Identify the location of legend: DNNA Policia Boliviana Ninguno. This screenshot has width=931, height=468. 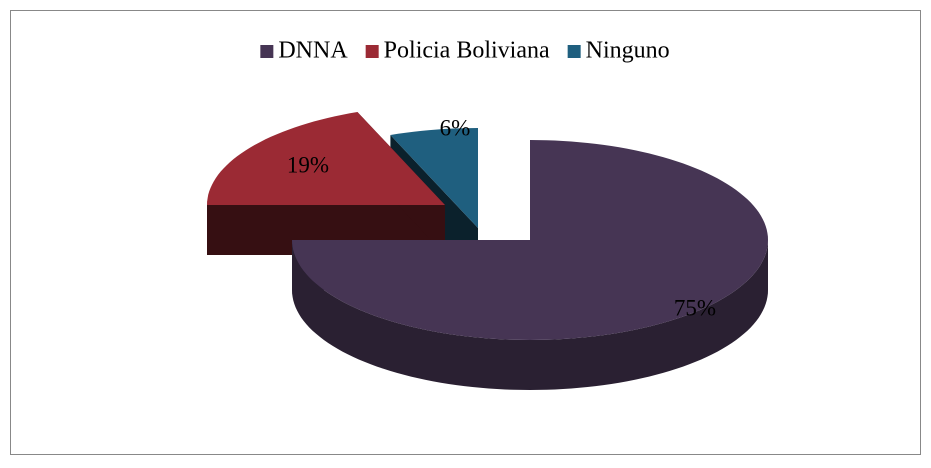
(465, 51).